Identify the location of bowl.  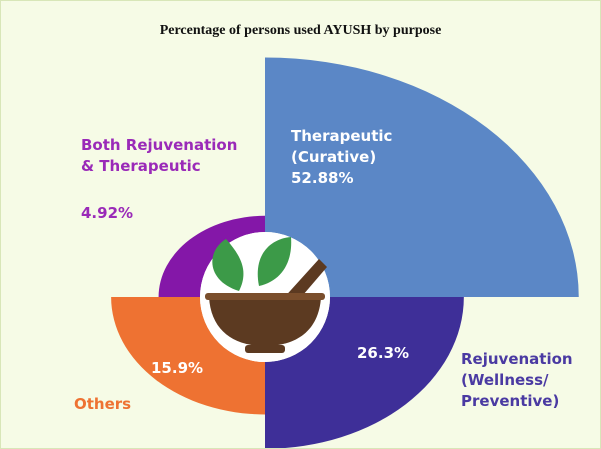
(265, 321).